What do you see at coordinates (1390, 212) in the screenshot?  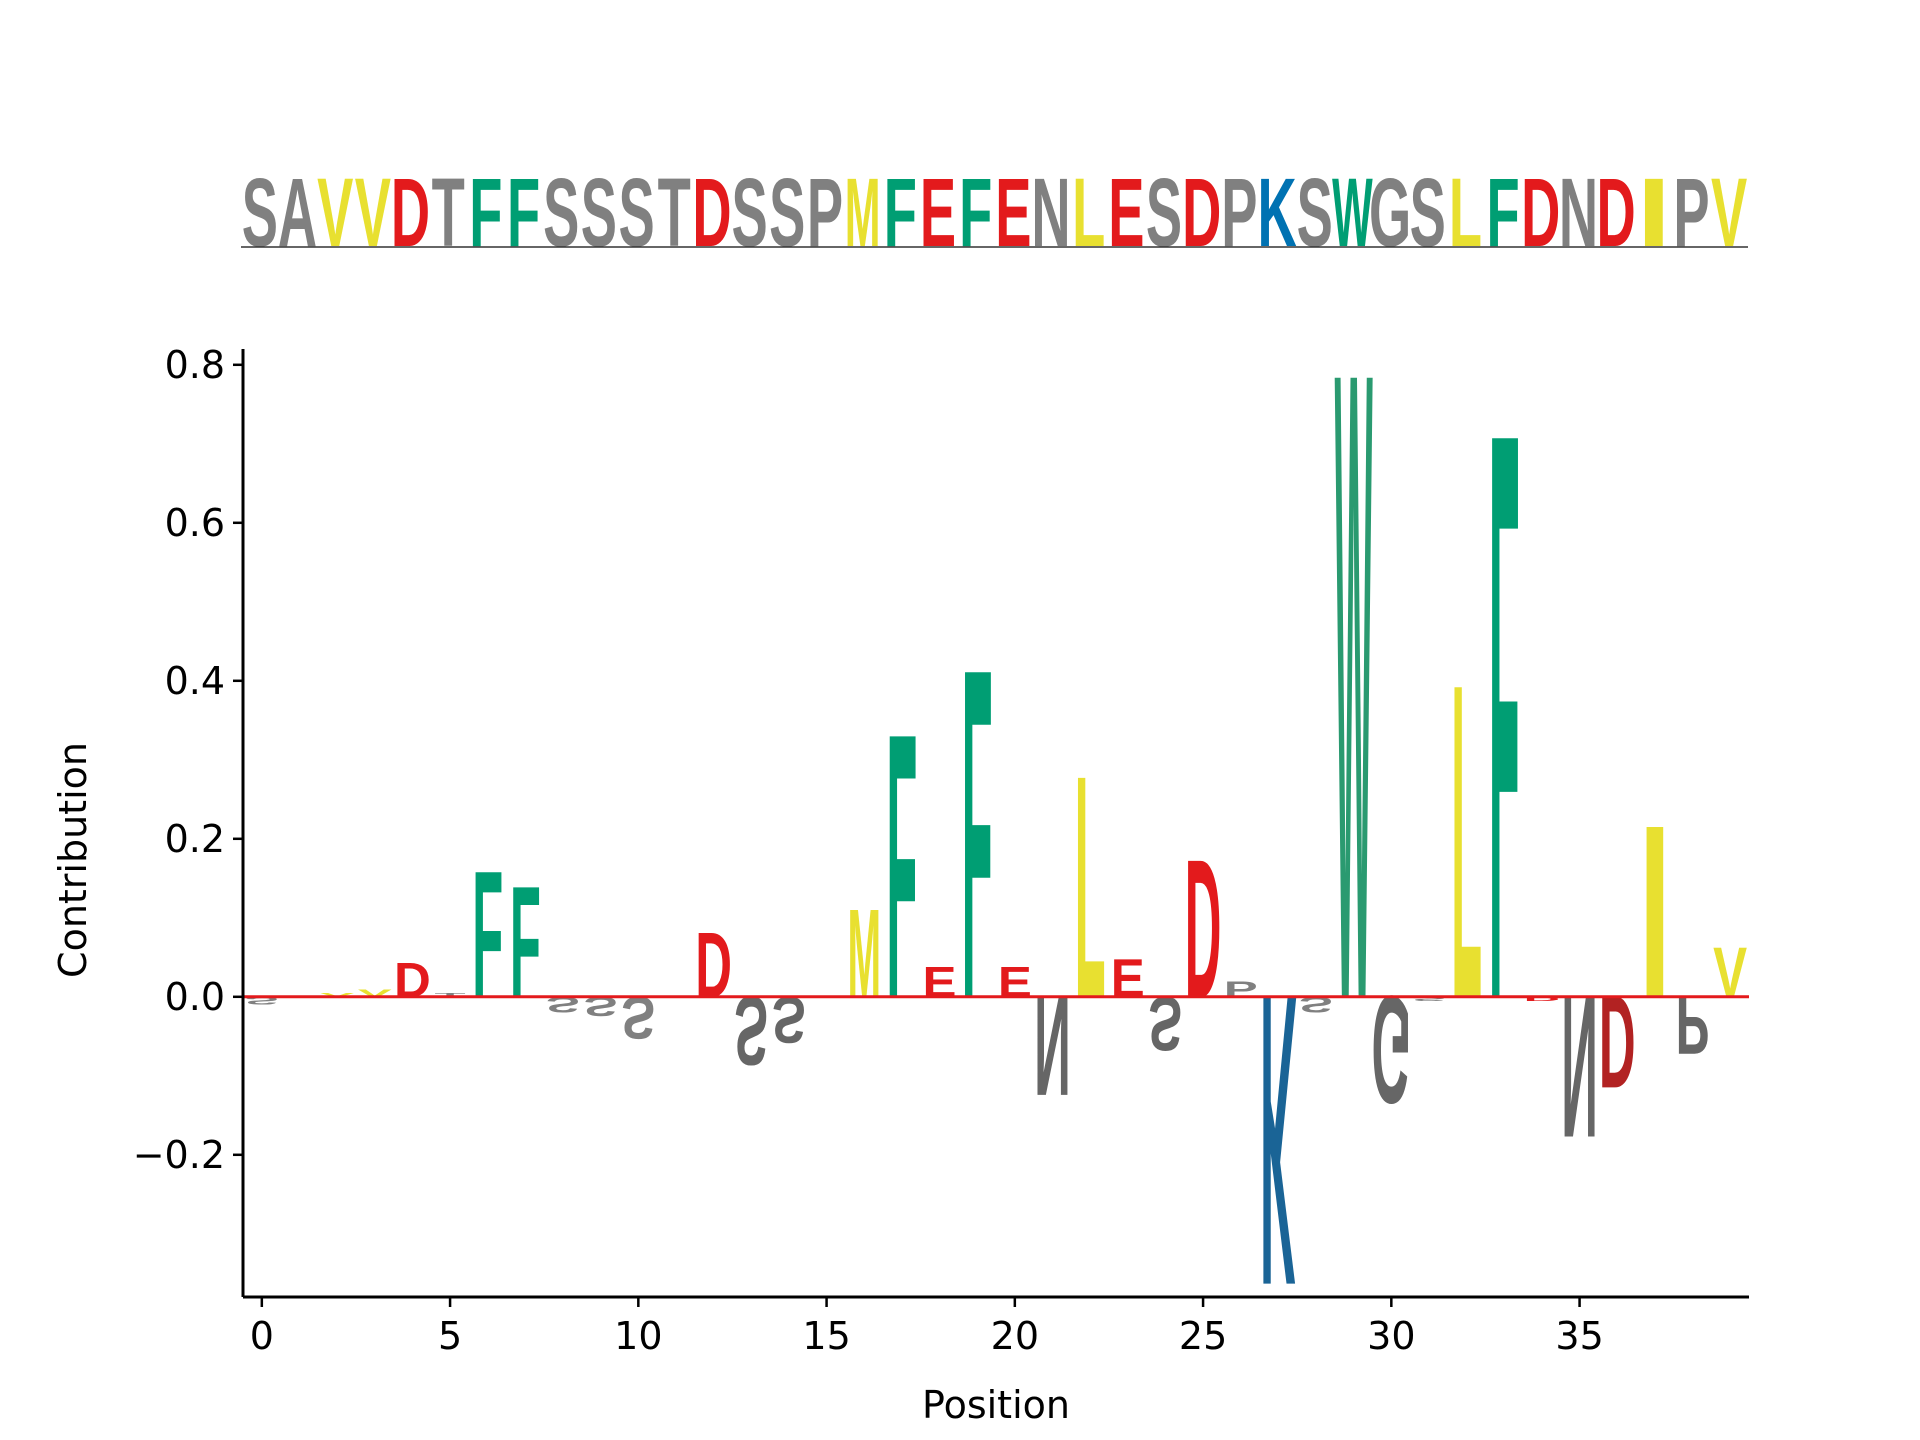 I see `sequence-letter: G` at bounding box center [1390, 212].